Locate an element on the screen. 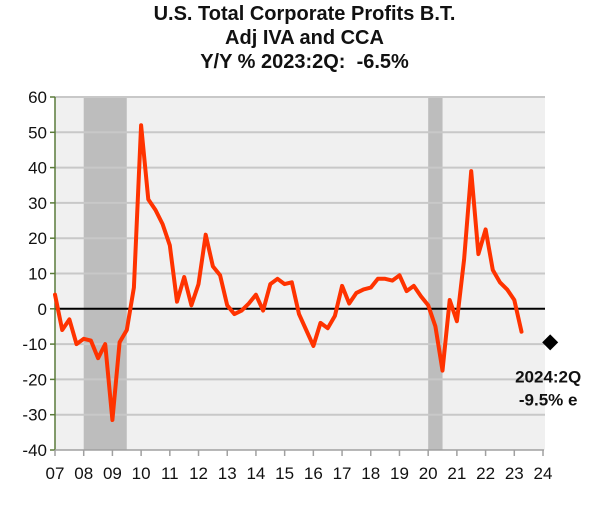 This screenshot has width=609, height=505. x-tick-label: 20 is located at coordinates (428, 473).